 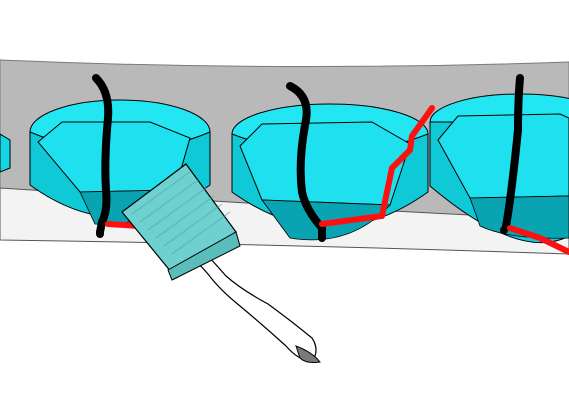 I want to click on puck-partial-left, so click(x=5, y=153).